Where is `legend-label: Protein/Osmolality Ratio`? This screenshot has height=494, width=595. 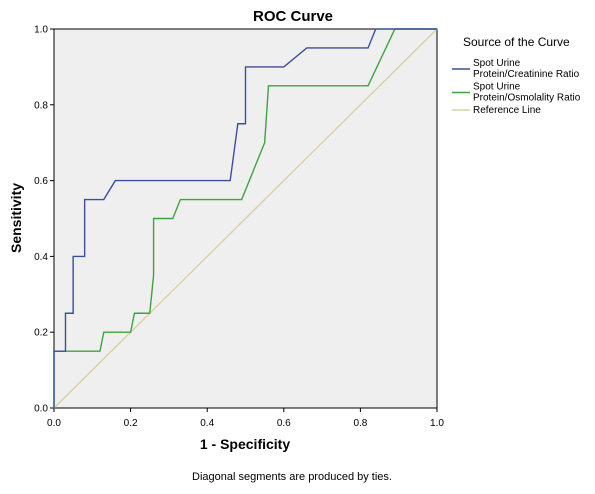
legend-label: Protein/Osmolality Ratio is located at coordinates (527, 98).